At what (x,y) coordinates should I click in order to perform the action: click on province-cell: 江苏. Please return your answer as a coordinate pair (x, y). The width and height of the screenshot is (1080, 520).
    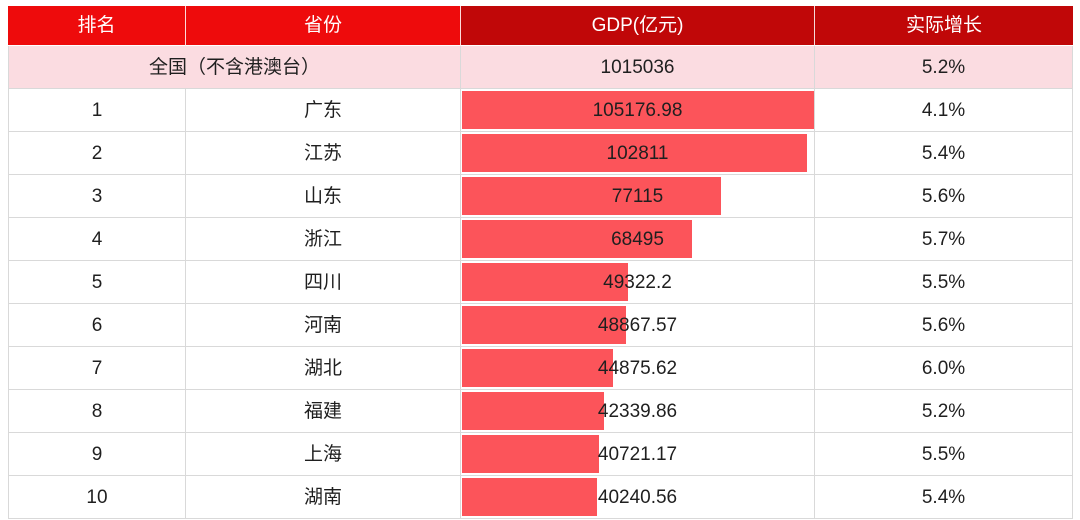
    Looking at the image, I should click on (323, 153).